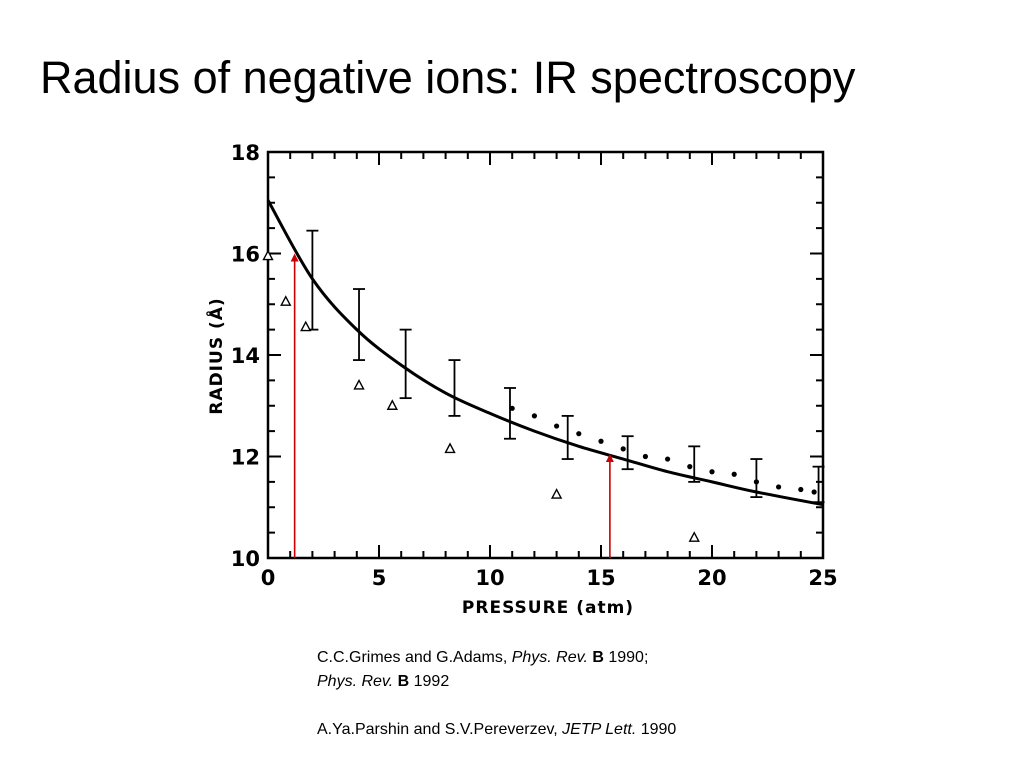  Describe the element at coordinates (245, 458) in the screenshot. I see `y-tick-label: 12` at that location.